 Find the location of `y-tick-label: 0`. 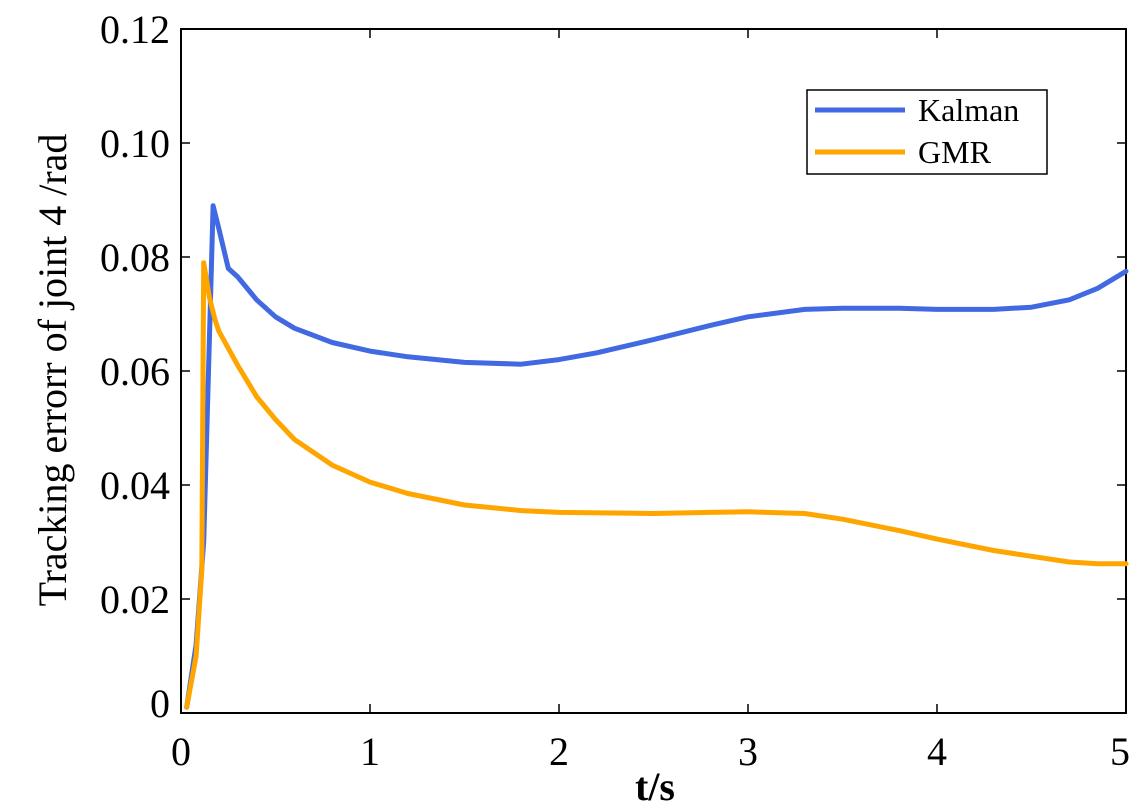

y-tick-label: 0 is located at coordinates (160, 703).